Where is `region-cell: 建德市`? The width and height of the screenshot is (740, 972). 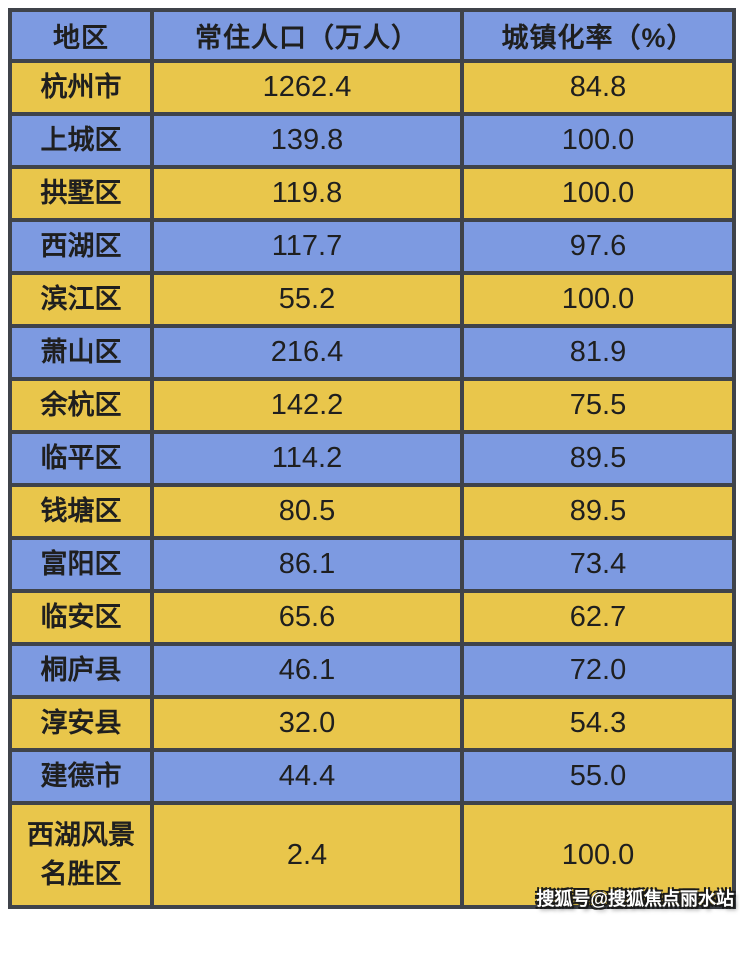 region-cell: 建德市 is located at coordinates (81, 776).